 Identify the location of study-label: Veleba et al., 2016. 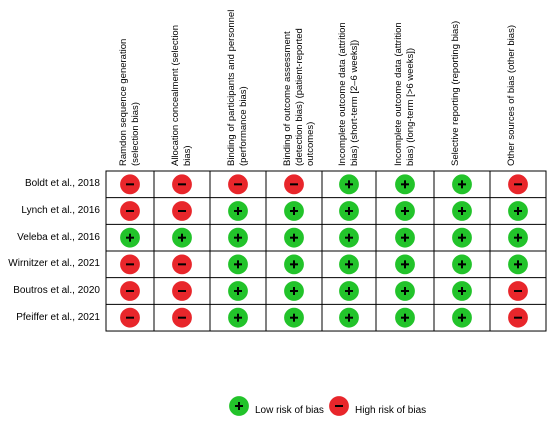
(58, 237).